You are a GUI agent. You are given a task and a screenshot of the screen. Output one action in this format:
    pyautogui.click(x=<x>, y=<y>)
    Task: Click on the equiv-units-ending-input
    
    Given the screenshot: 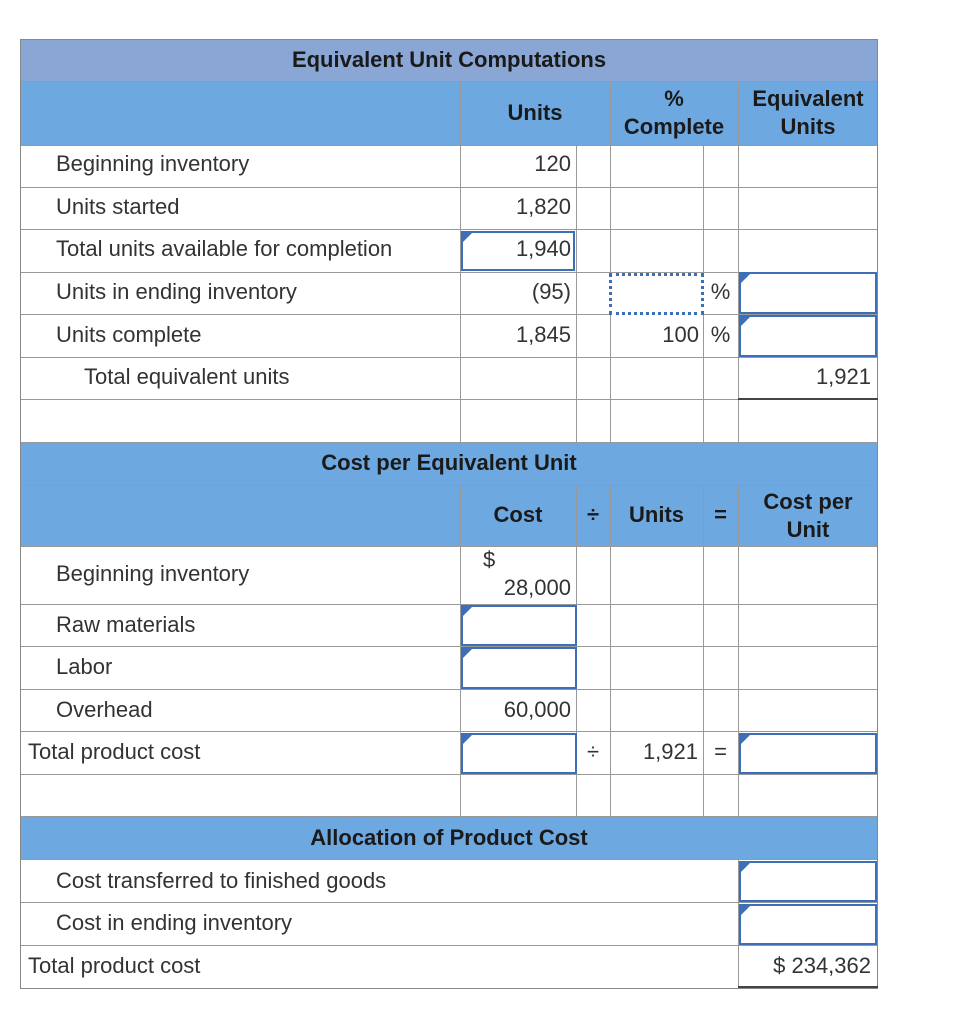 What is the action you would take?
    pyautogui.click(x=808, y=293)
    